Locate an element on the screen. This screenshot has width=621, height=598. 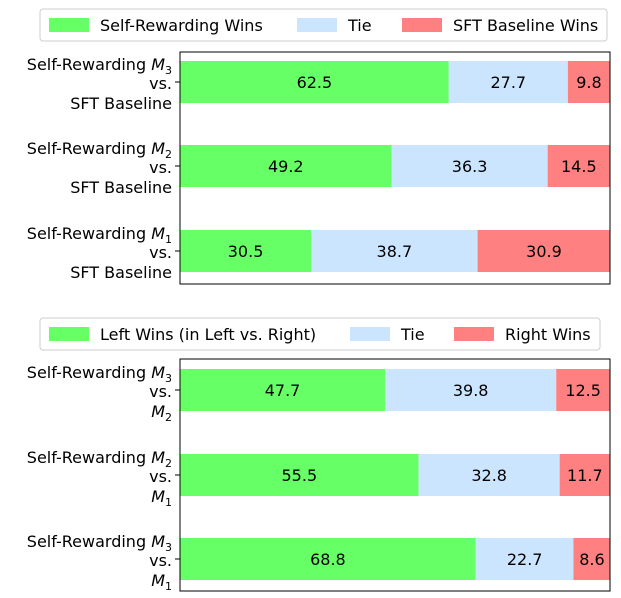
data-label-row3-series3: 30.9 is located at coordinates (544, 251).